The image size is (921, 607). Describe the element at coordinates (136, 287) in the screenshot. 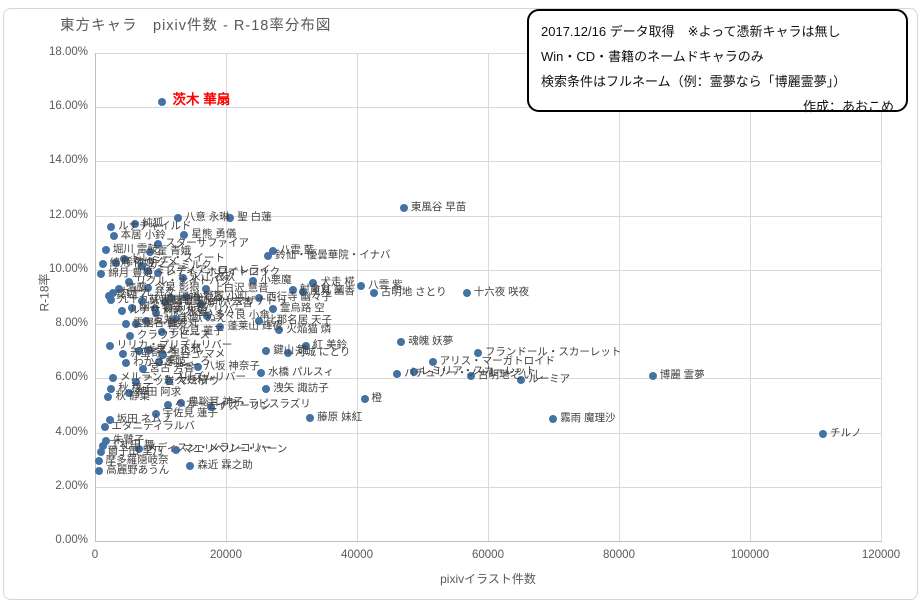

I see `data-point-label: 清蘭` at that location.